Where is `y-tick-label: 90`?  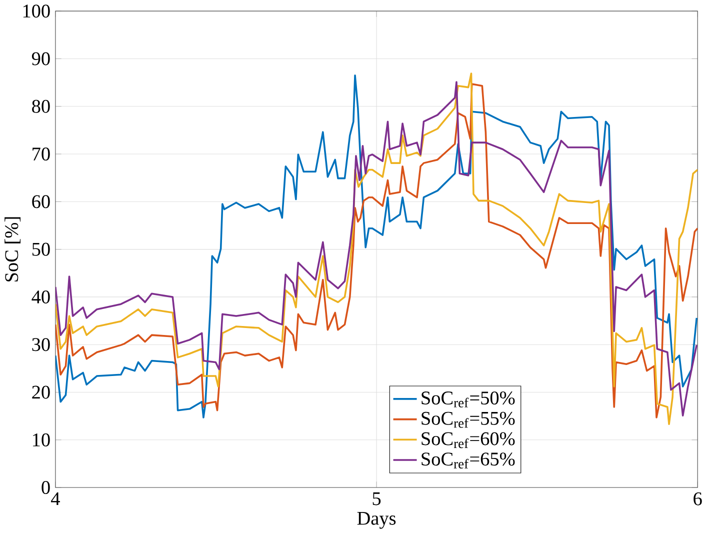
y-tick-label: 90 is located at coordinates (41, 59).